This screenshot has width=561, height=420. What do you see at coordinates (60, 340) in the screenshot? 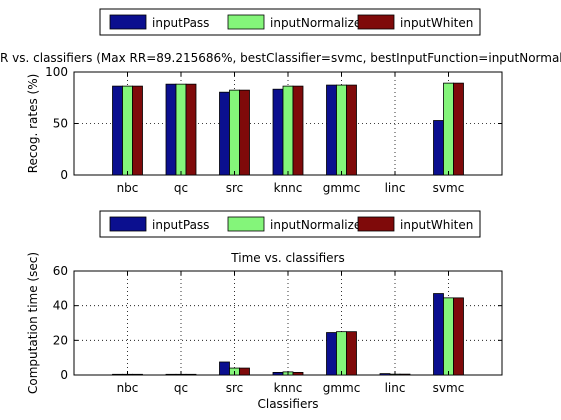
I see `y-tick-label: 20` at bounding box center [60, 340].